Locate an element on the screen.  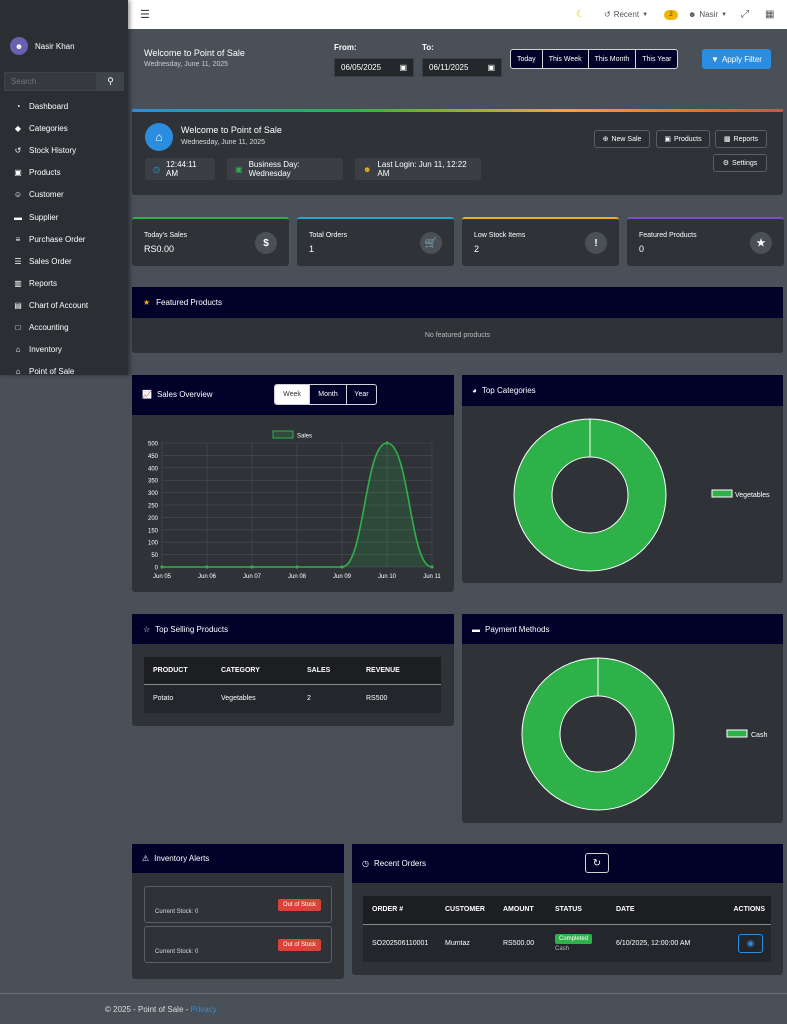
search-input is located at coordinates (50, 81).